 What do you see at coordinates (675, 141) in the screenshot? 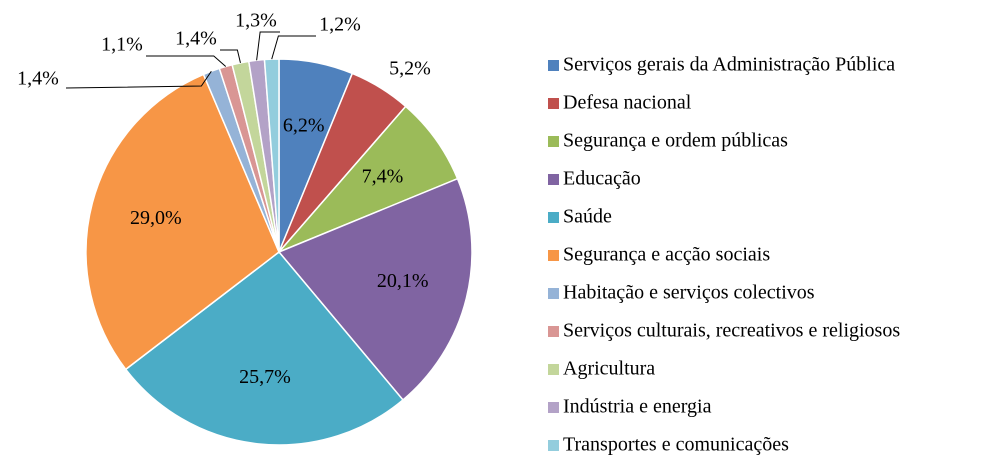
I see `legend-label: Segurança e ordem públicas` at bounding box center [675, 141].